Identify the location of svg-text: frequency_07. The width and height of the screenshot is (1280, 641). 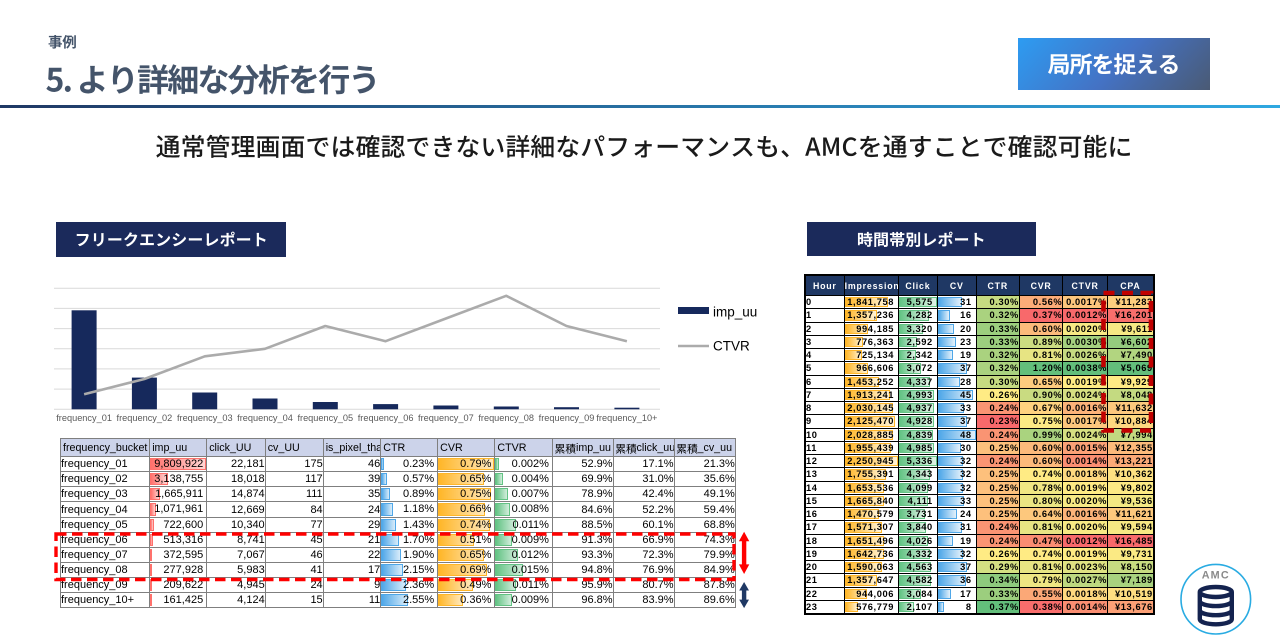
(446, 418).